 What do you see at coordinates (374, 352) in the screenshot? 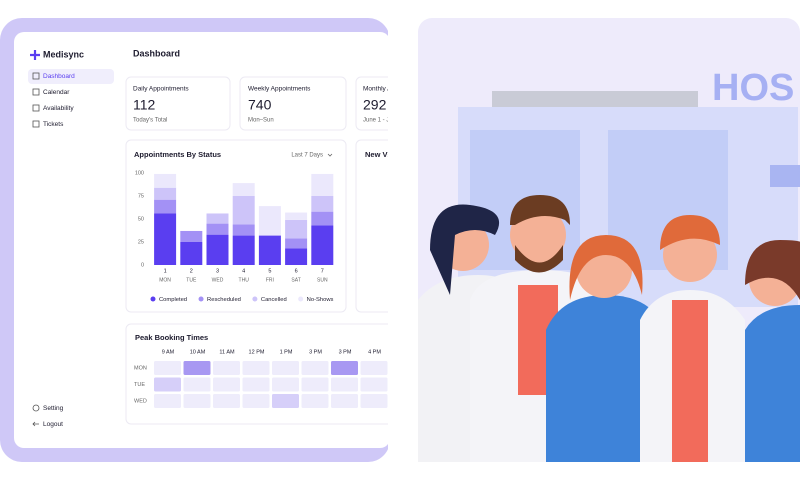
I see `column-label: 4 PM` at bounding box center [374, 352].